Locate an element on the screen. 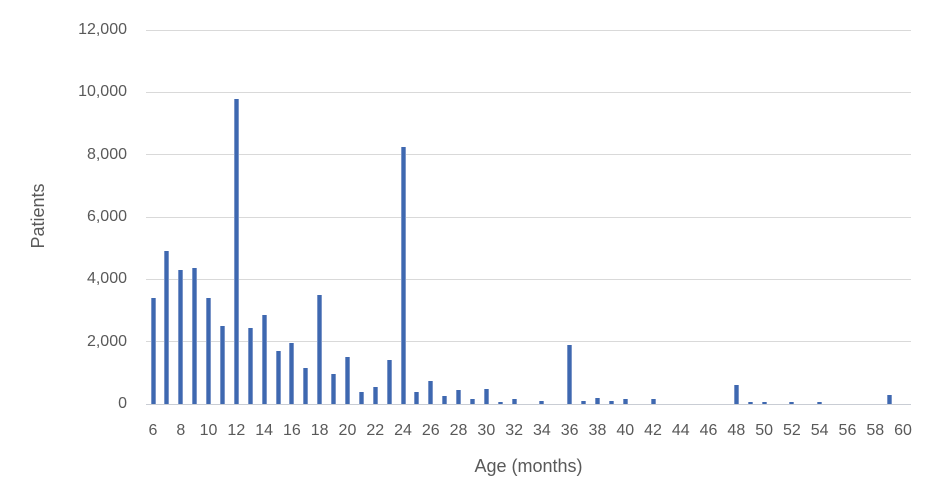 The height and width of the screenshot is (497, 933). y-tick-label: 4,000 is located at coordinates (106, 279).